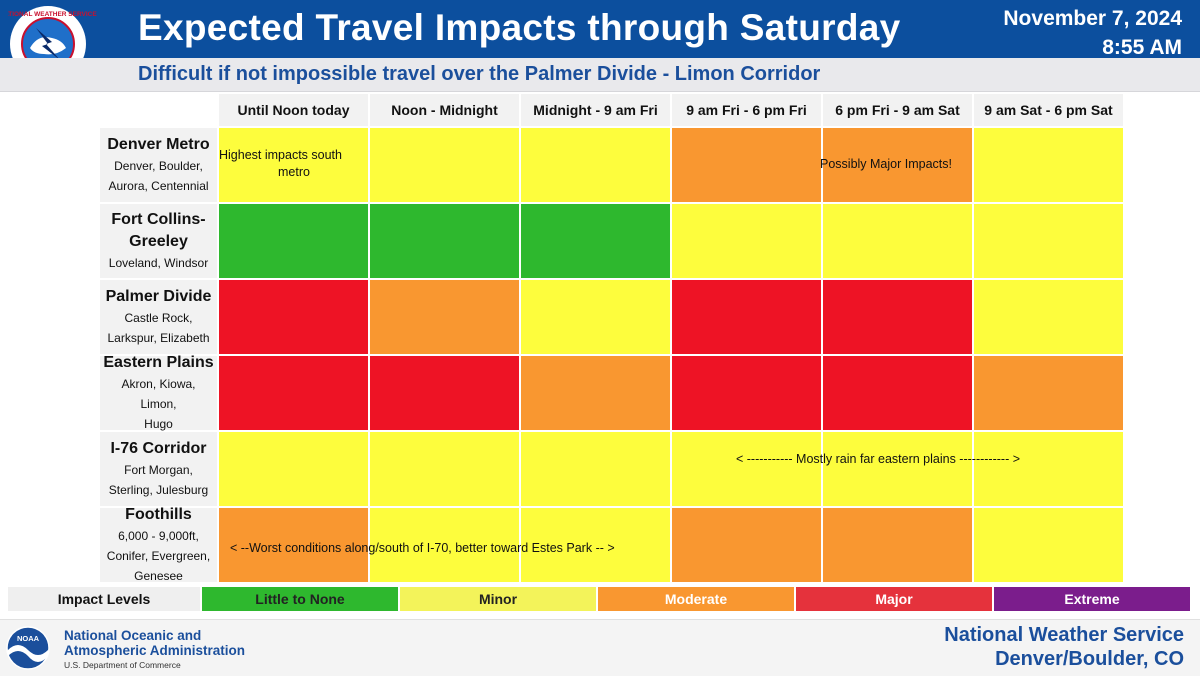 This screenshot has width=1200, height=676. What do you see at coordinates (746, 110) in the screenshot?
I see `column-header: 9 am Fri - 6 pm Fri` at bounding box center [746, 110].